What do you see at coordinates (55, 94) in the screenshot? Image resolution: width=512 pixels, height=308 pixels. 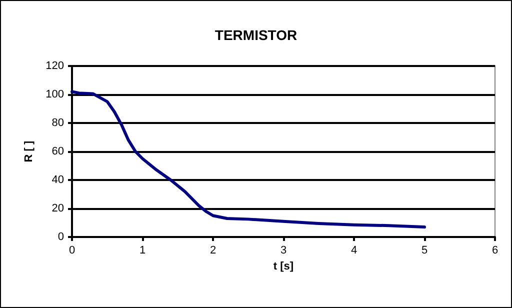 I see `y-tick-label: 100` at bounding box center [55, 94].